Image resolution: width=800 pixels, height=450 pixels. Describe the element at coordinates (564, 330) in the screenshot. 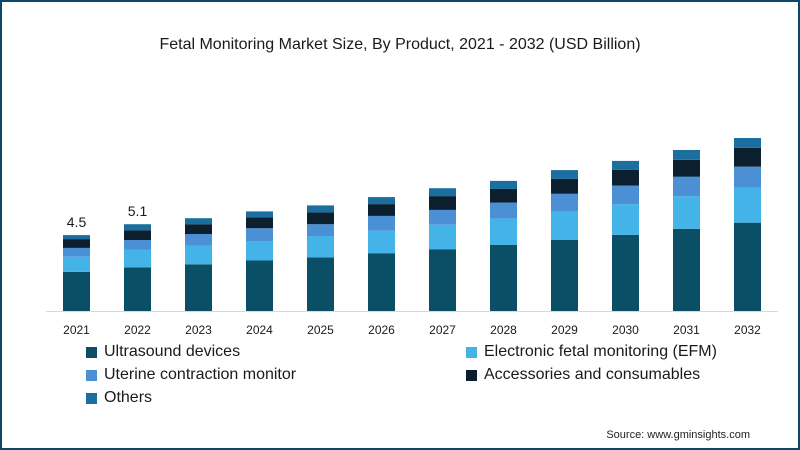

I see `x-tick-label: 2029` at that location.